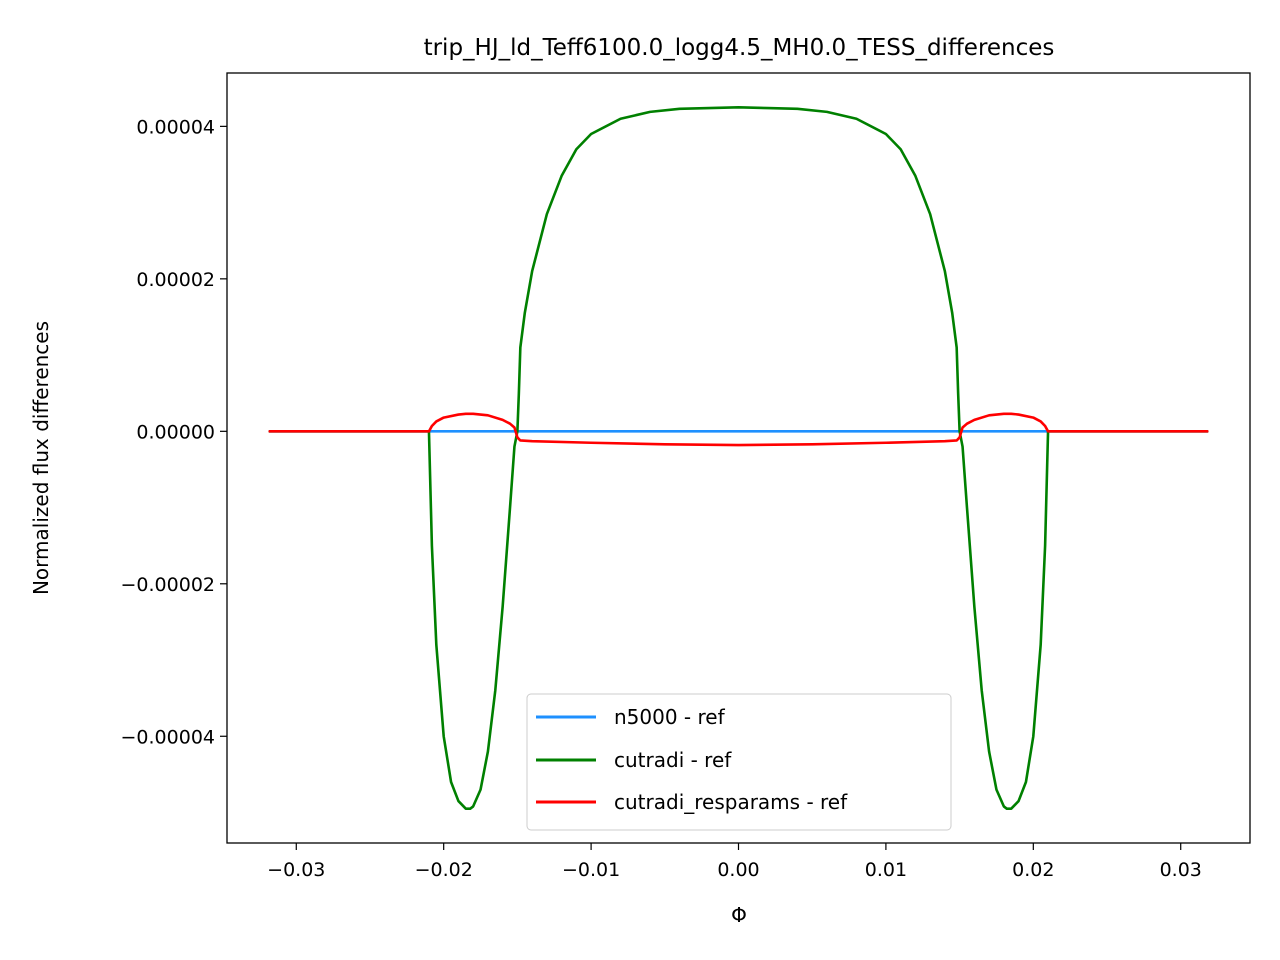 The width and height of the screenshot is (1280, 960). I want to click on x-tick-label: 0.02, so click(1033, 870).